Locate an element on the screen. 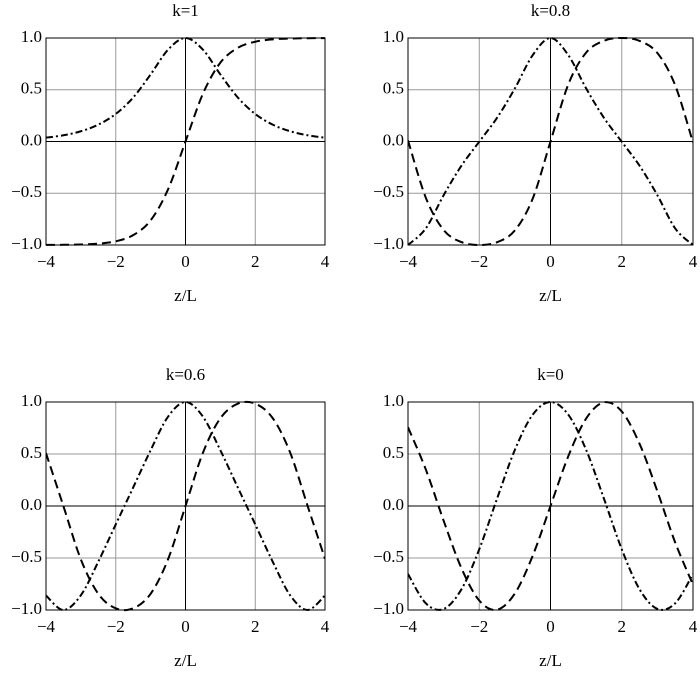 This screenshot has width=700, height=674. chart-title: k=1 is located at coordinates (185, 10).